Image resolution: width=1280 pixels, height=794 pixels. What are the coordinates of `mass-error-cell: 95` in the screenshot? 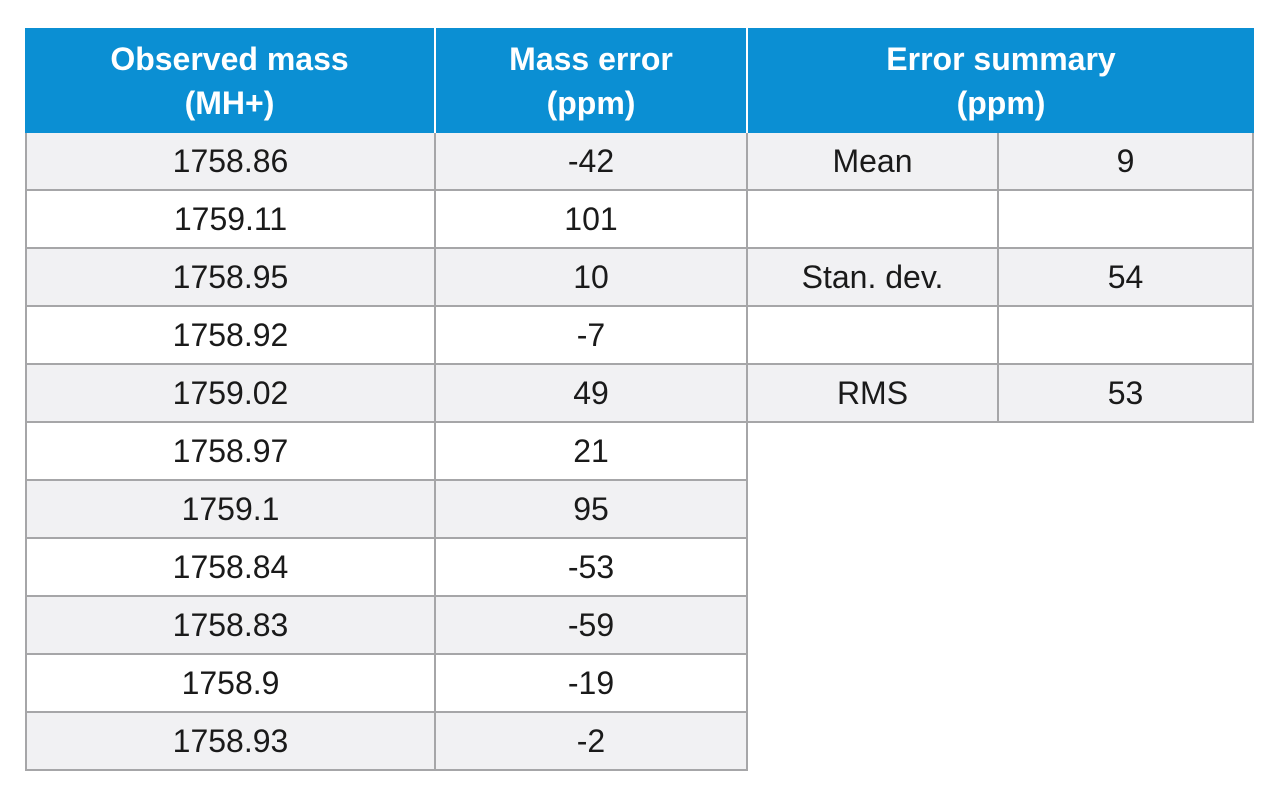 It's located at (592, 510).